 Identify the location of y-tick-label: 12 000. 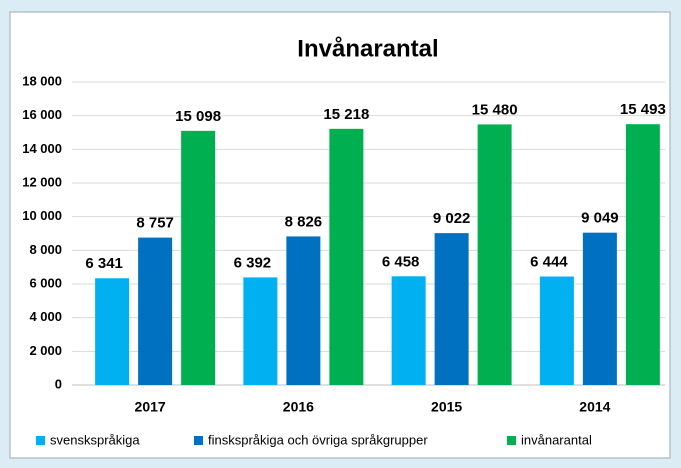
(42, 181).